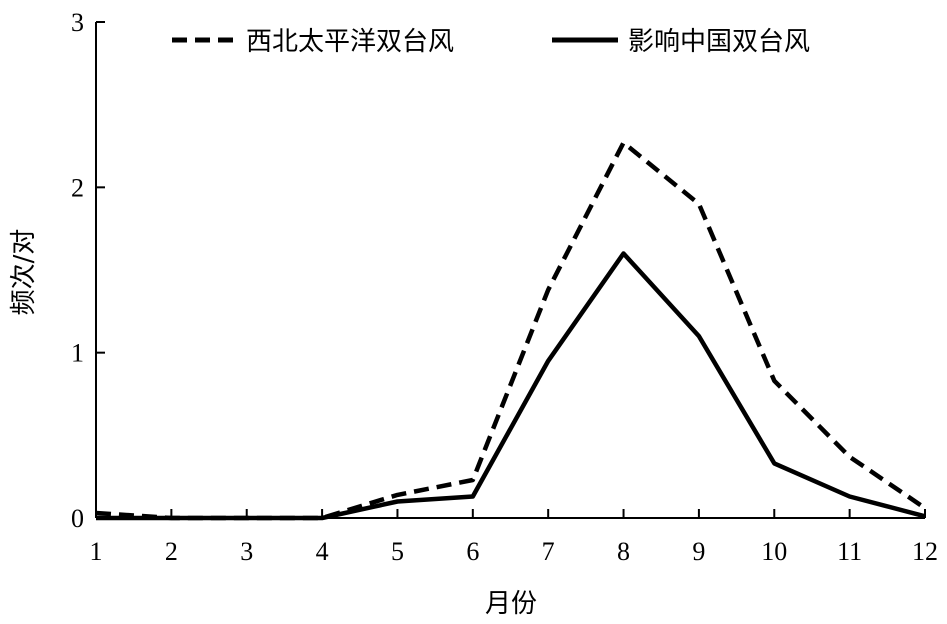  What do you see at coordinates (96, 551) in the screenshot?
I see `x-tick-label: 1` at bounding box center [96, 551].